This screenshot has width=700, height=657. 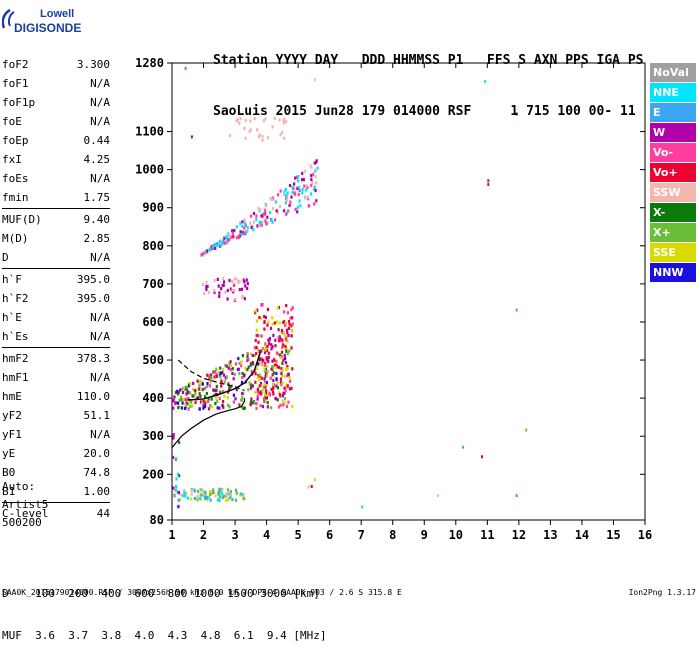 I want to click on param-value: 20.0, so click(x=97, y=453).